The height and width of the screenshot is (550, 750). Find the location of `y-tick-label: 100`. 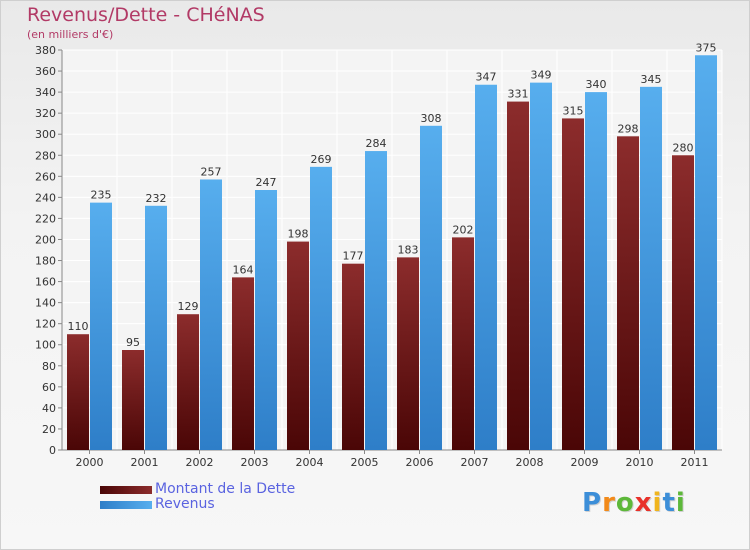

y-tick-label: 100 is located at coordinates (45, 345).